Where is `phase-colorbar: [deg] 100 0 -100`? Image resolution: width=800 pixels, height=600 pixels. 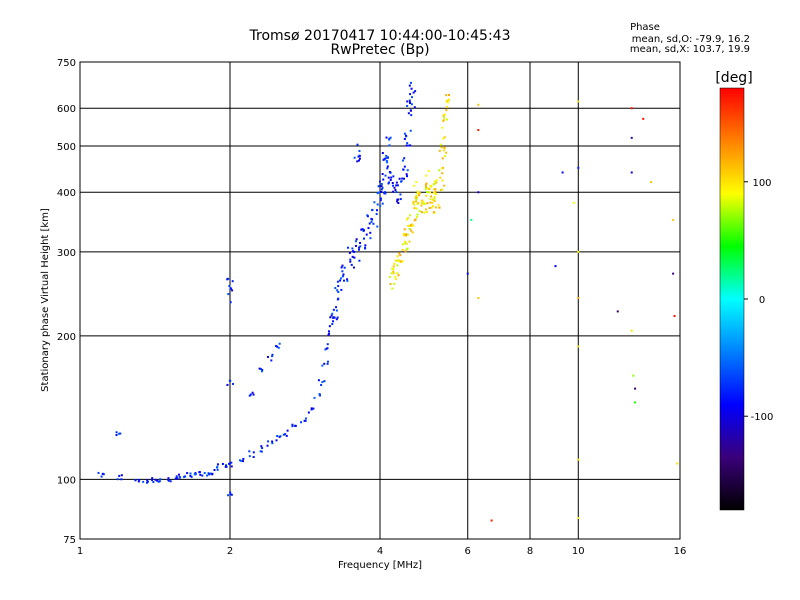 phase-colorbar: [deg] 100 0 -100 is located at coordinates (744, 290).